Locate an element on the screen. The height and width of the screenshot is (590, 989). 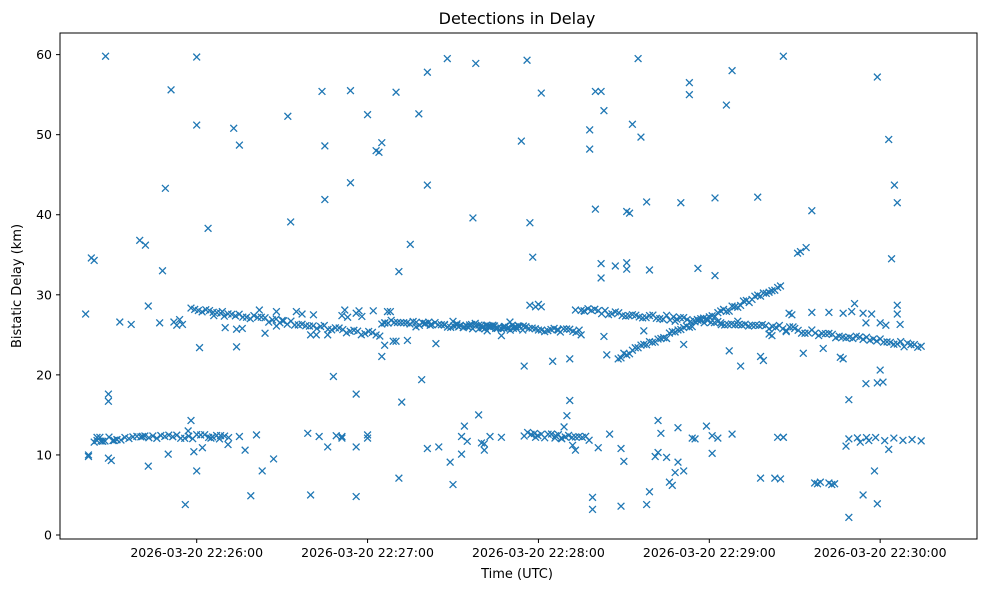
x-tick-label: 2026-03-20 22:30:00 is located at coordinates (880, 552).